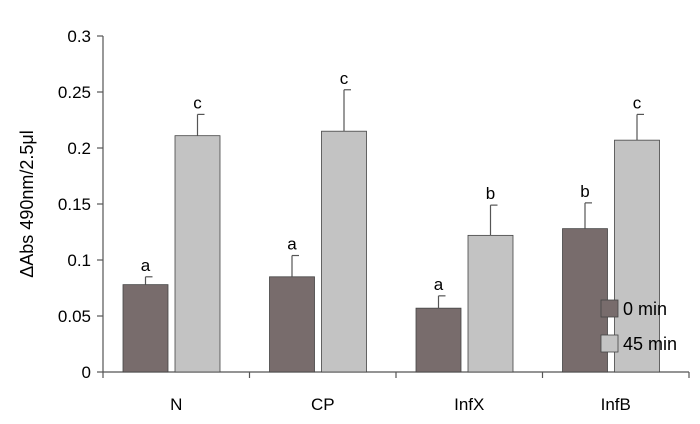 The width and height of the screenshot is (700, 424). Describe the element at coordinates (638, 326) in the screenshot. I see `legend: 0 min 45 min` at that location.